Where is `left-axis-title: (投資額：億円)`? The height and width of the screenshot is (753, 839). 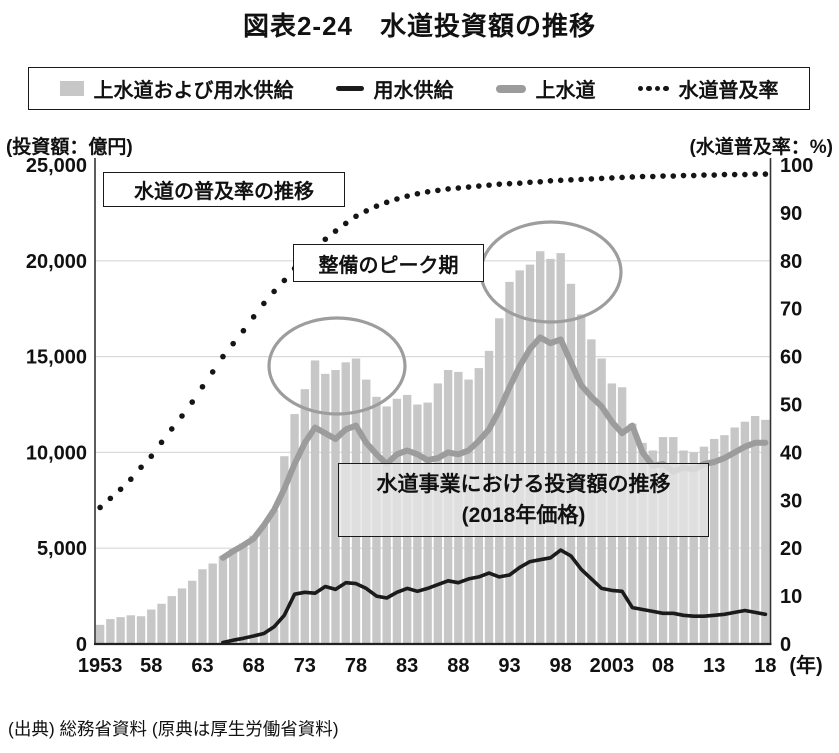 left-axis-title: (投資額：億円) is located at coordinates (69, 147).